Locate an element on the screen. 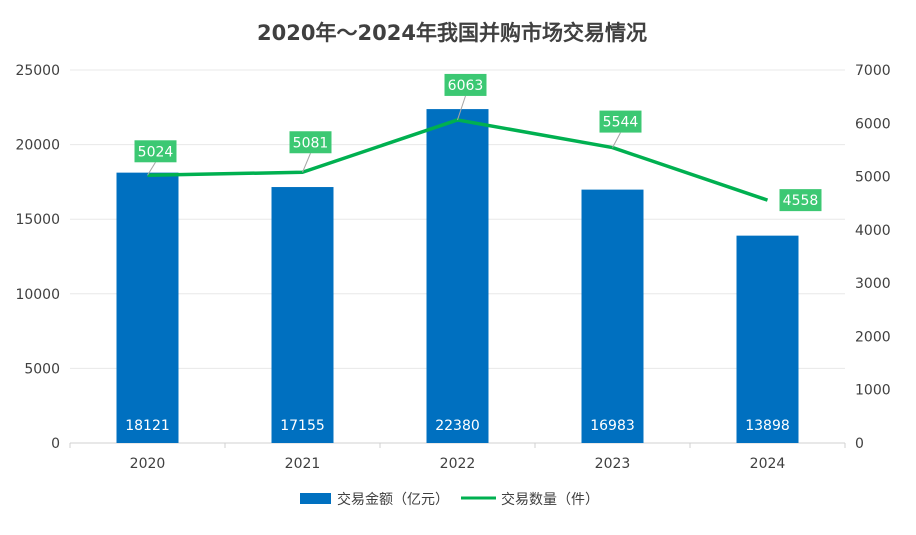 The width and height of the screenshot is (916, 535). bar-value-label: 16983 is located at coordinates (612, 426).